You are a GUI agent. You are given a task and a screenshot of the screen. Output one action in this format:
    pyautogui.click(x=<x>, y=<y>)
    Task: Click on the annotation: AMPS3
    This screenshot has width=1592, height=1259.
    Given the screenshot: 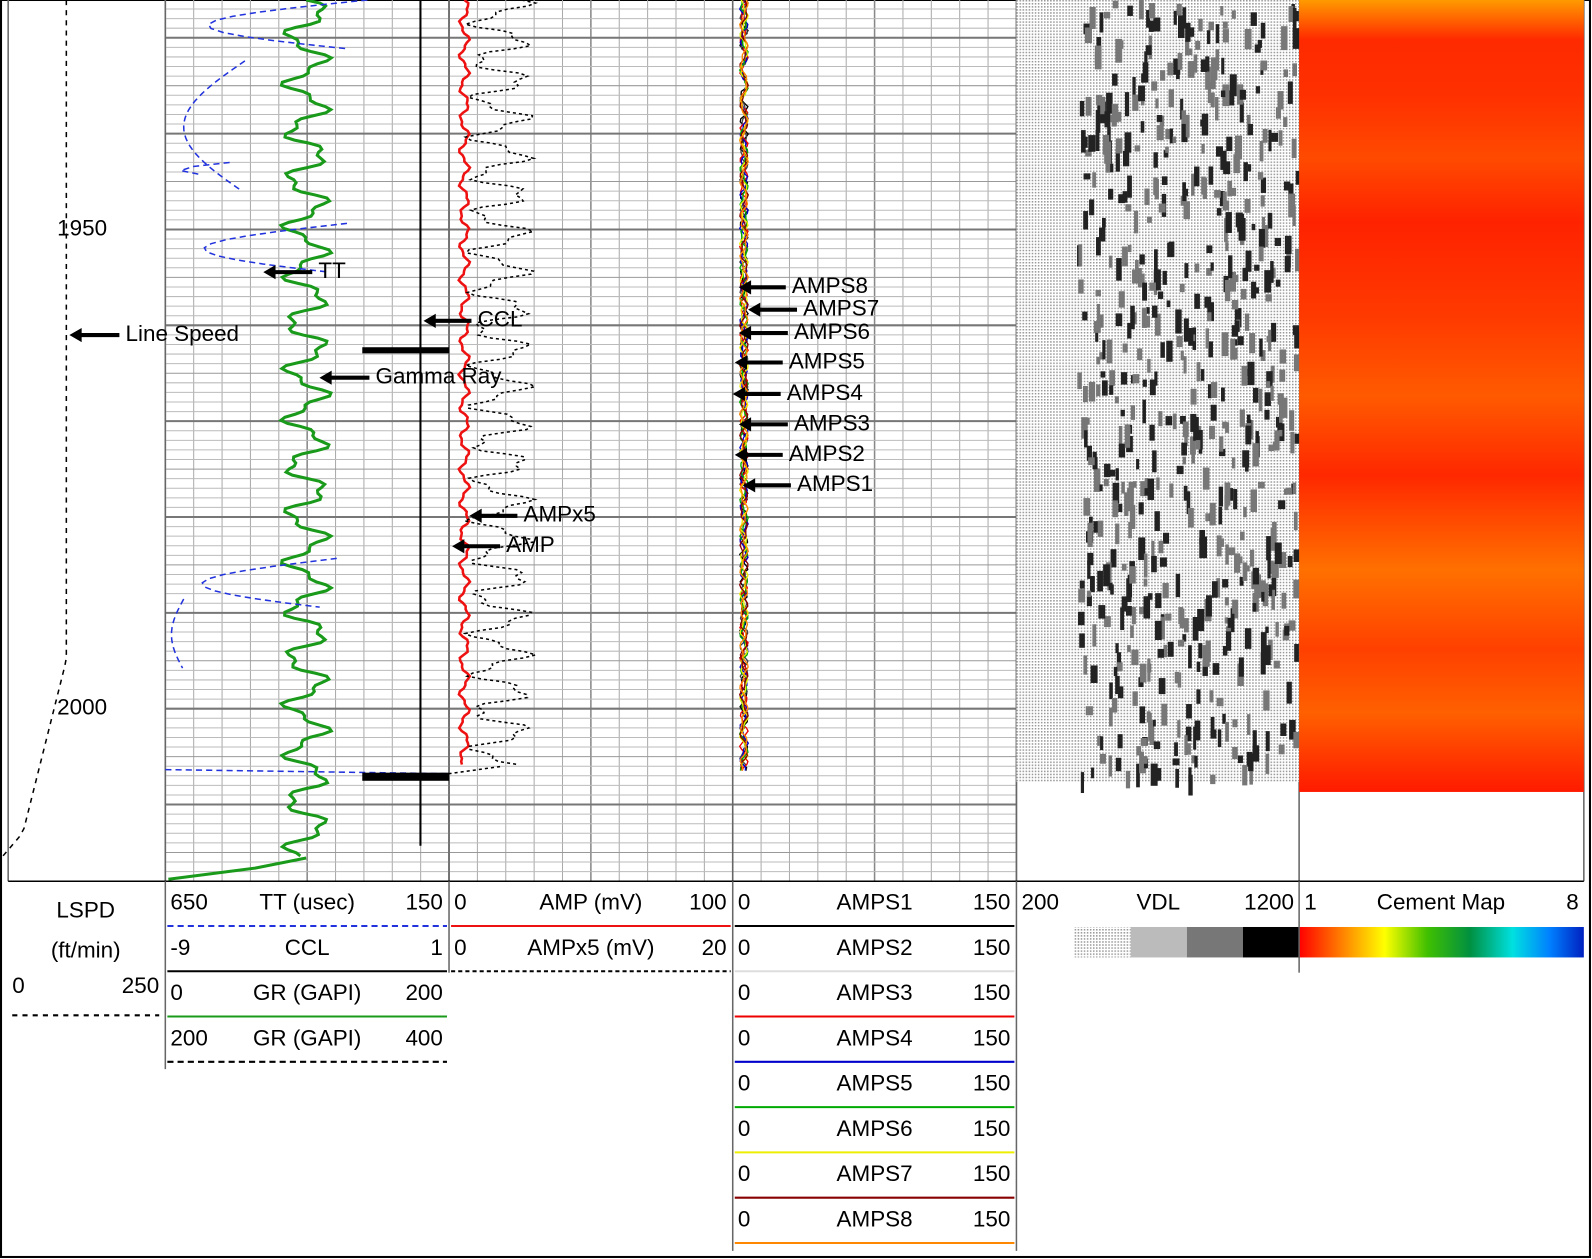 What is the action you would take?
    pyautogui.click(x=832, y=422)
    